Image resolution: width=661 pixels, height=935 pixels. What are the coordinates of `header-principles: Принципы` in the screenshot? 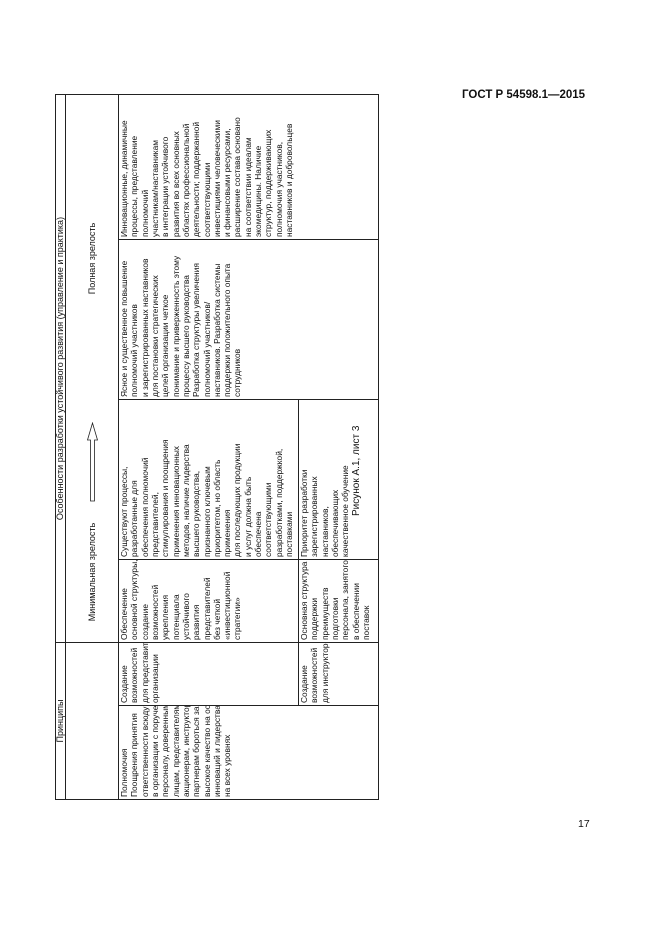 It's located at (60, 721).